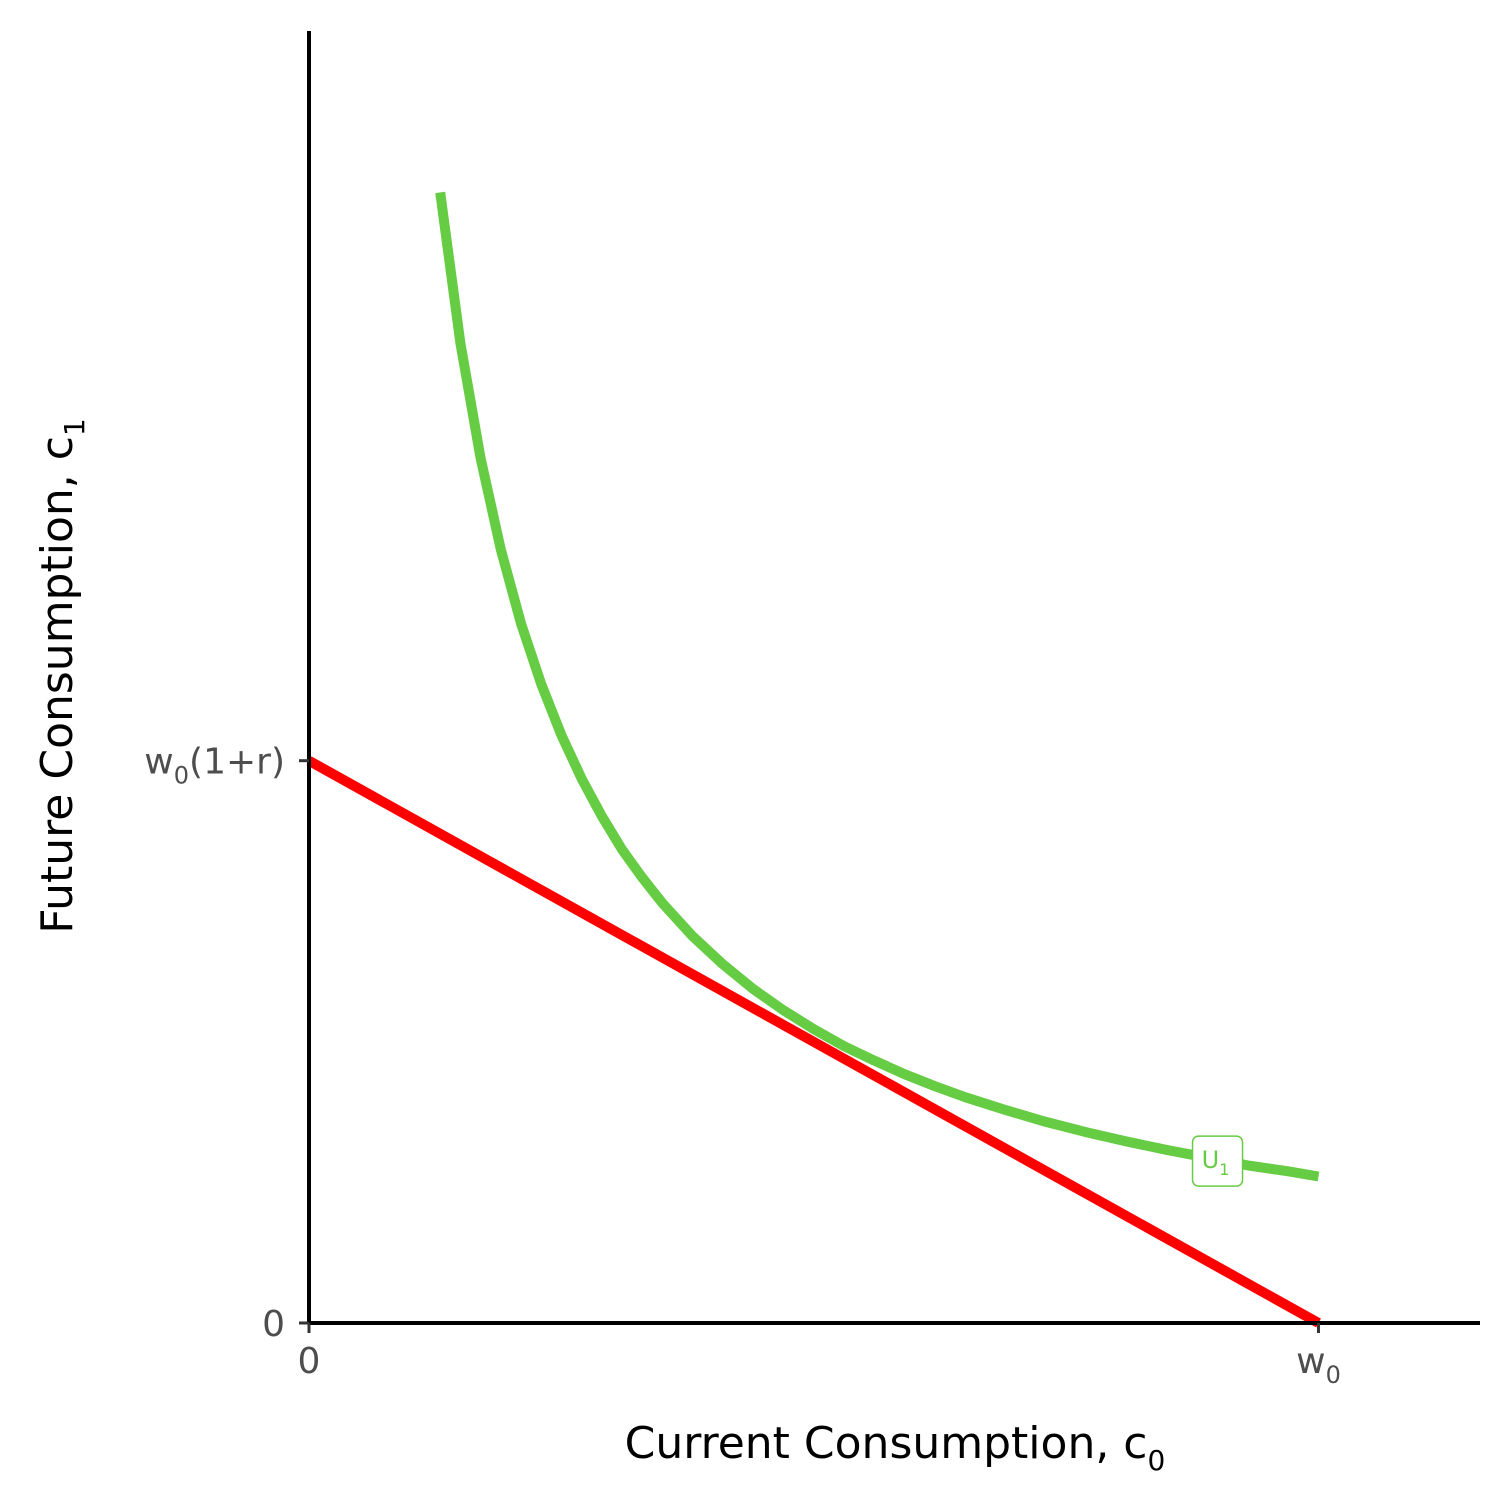 This screenshot has width=1512, height=1512. I want to click on y-tick-label: 0, so click(273, 1324).